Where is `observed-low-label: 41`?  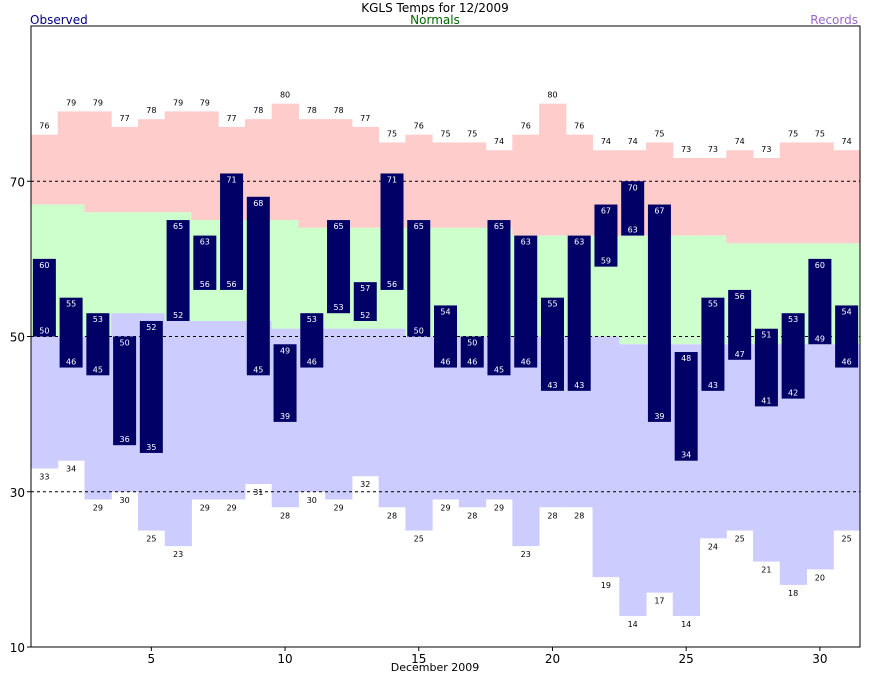 observed-low-label: 41 is located at coordinates (766, 400).